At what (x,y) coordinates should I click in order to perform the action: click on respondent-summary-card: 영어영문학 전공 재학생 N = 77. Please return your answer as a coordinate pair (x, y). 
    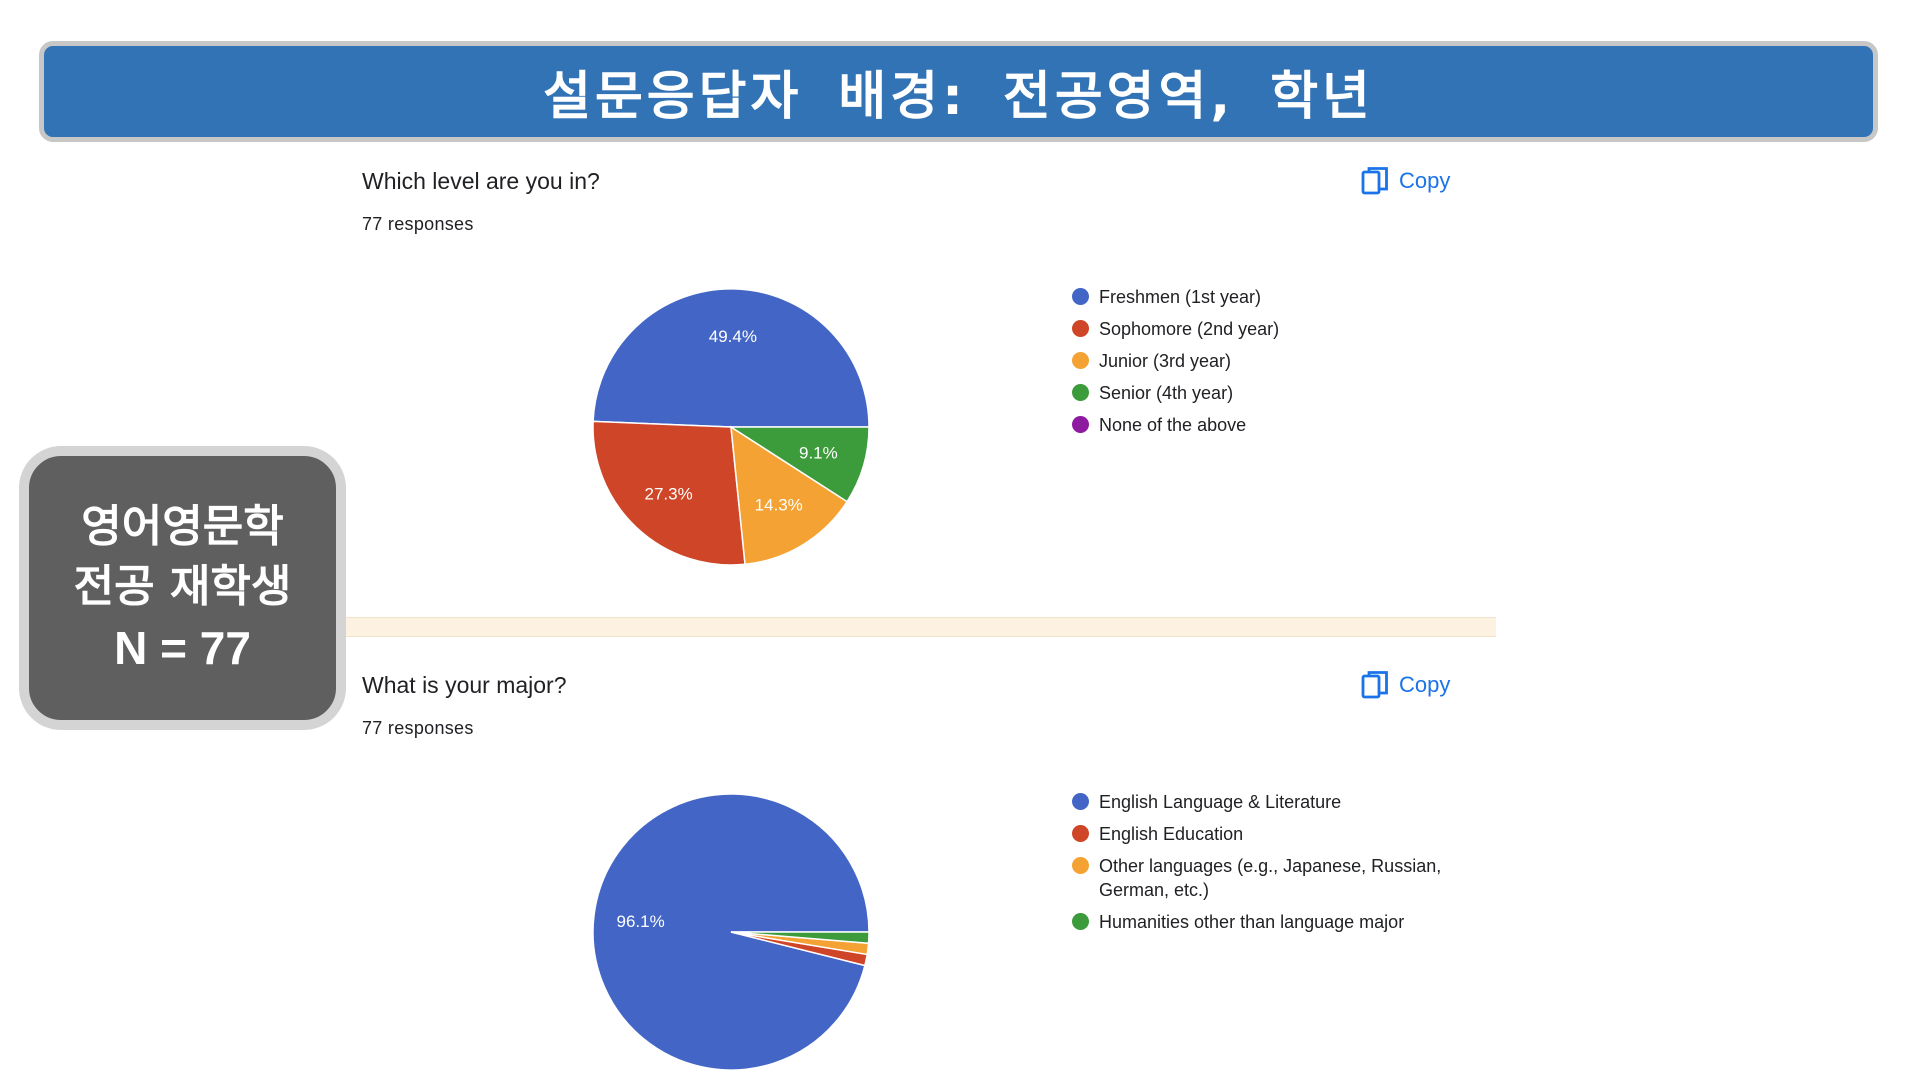
    Looking at the image, I should click on (182, 588).